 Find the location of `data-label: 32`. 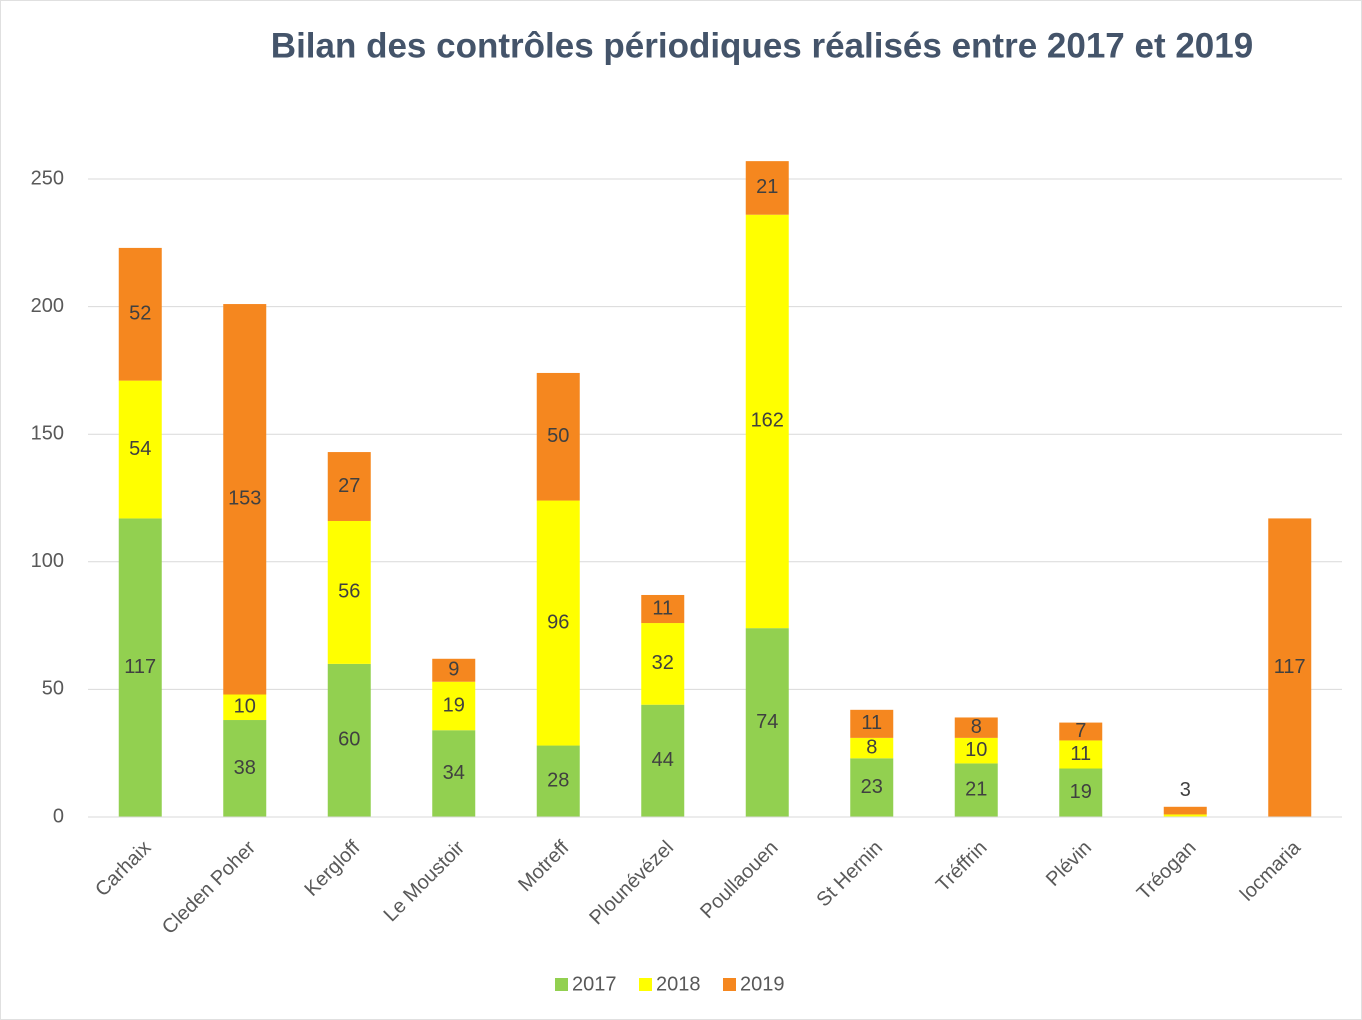

data-label: 32 is located at coordinates (663, 663).